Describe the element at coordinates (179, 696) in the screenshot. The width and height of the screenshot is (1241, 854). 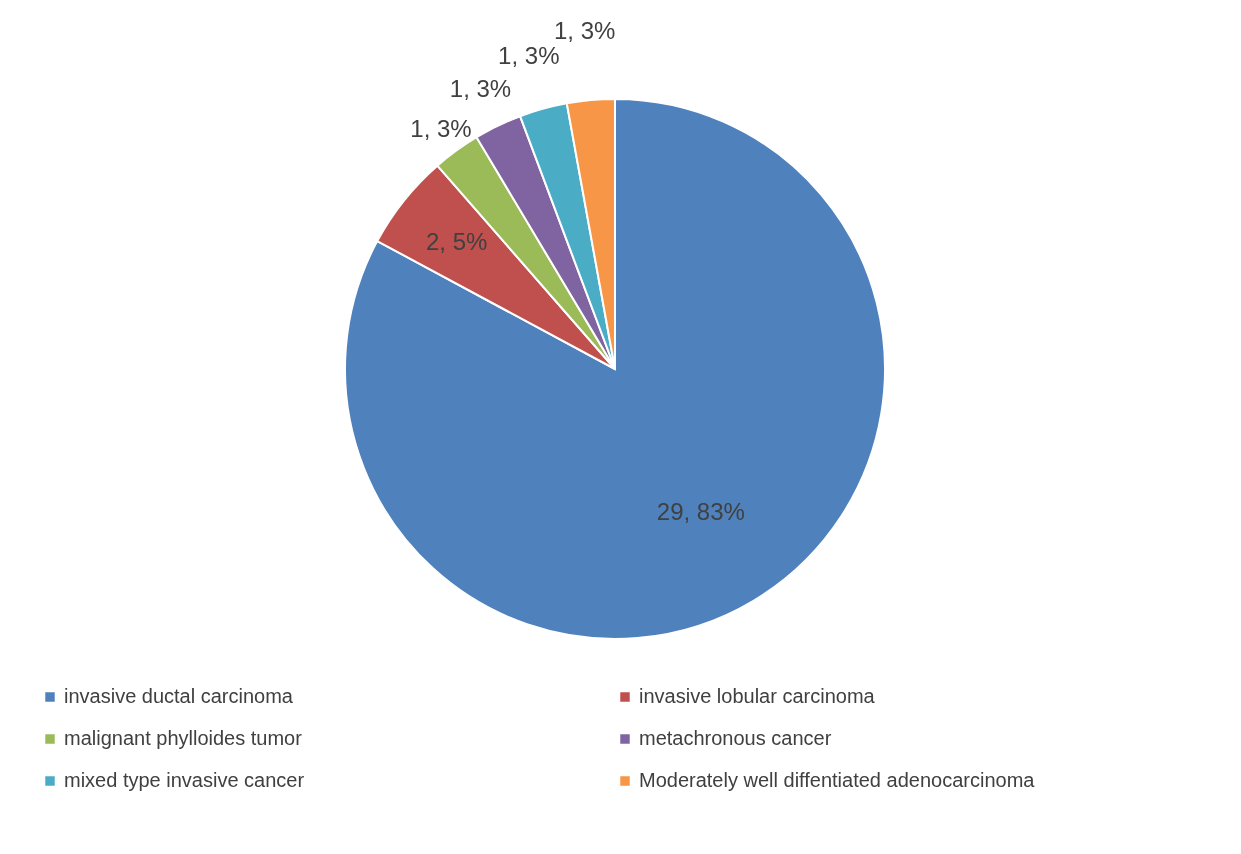
I see `legend-label: invasive ductal carcinoma` at that location.